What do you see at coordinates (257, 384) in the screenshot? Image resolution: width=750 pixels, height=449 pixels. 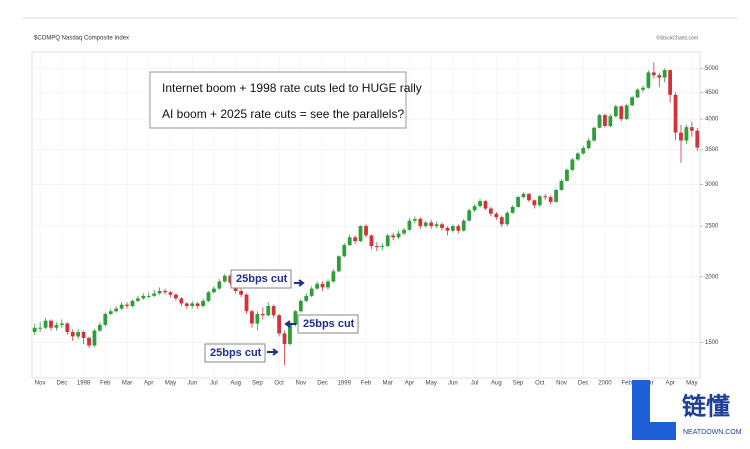 I see `x-tick-label: Sep` at bounding box center [257, 384].